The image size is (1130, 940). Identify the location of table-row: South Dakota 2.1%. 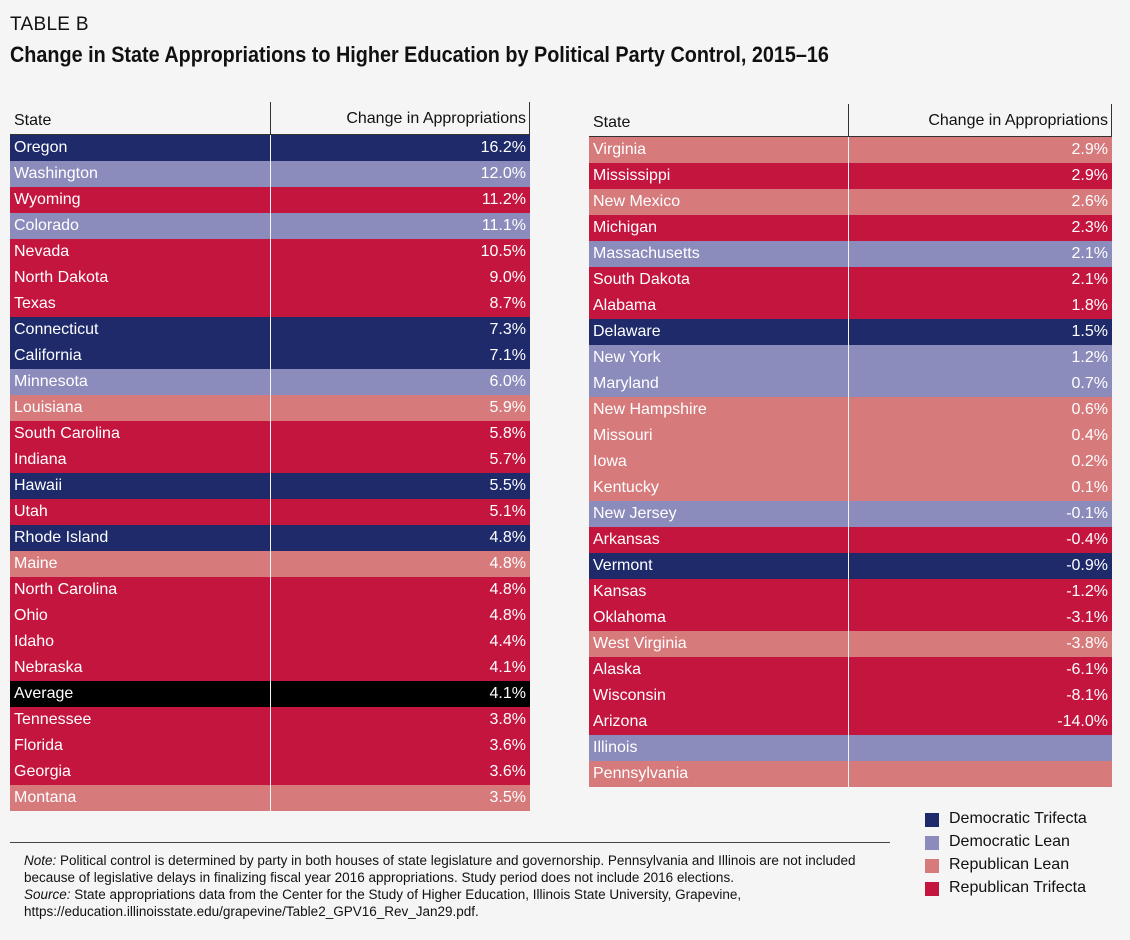
(850, 280).